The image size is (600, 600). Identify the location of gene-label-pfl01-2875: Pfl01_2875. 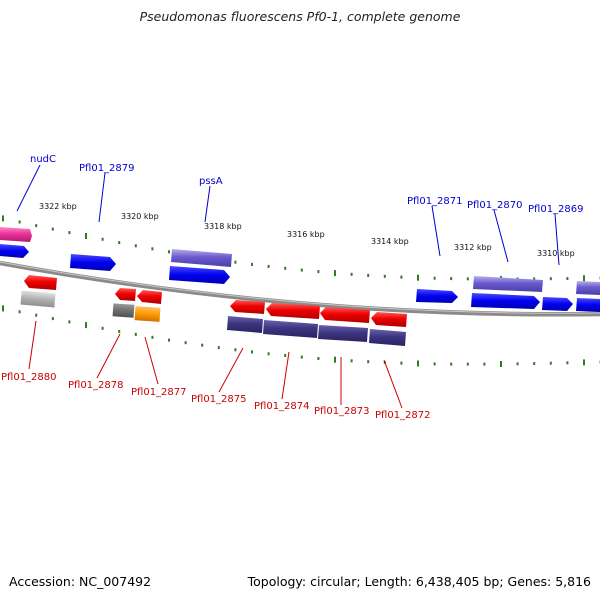
(219, 399).